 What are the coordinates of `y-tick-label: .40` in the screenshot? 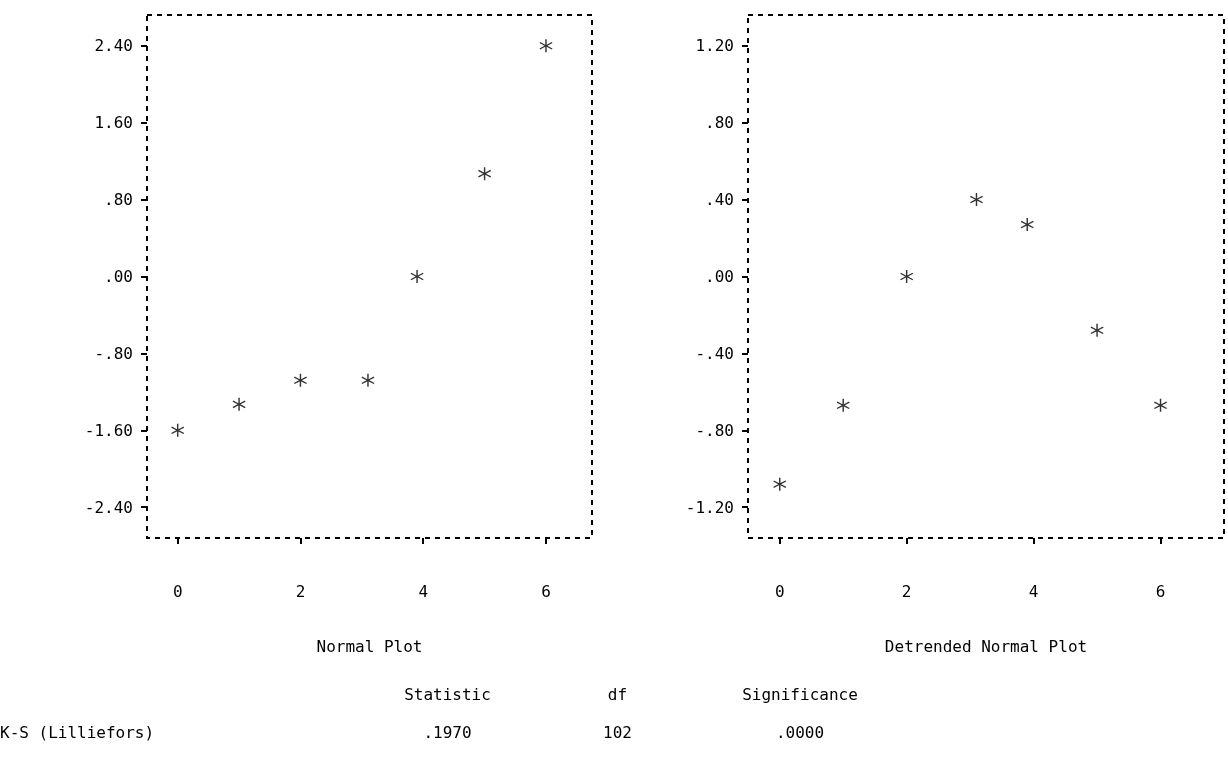 It's located at (719, 200).